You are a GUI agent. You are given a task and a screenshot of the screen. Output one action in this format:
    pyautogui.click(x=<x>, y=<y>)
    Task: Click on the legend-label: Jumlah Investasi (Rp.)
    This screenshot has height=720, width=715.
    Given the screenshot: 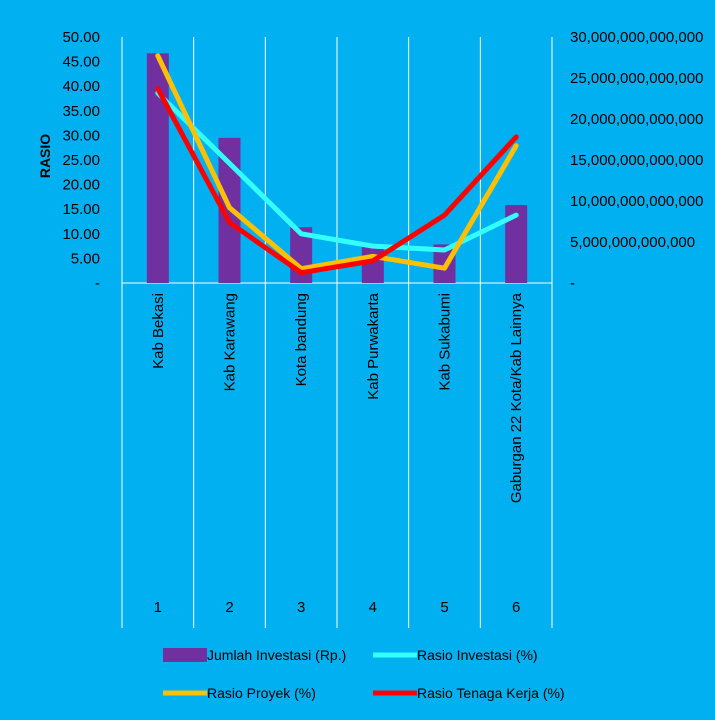 What is the action you would take?
    pyautogui.click(x=276, y=655)
    